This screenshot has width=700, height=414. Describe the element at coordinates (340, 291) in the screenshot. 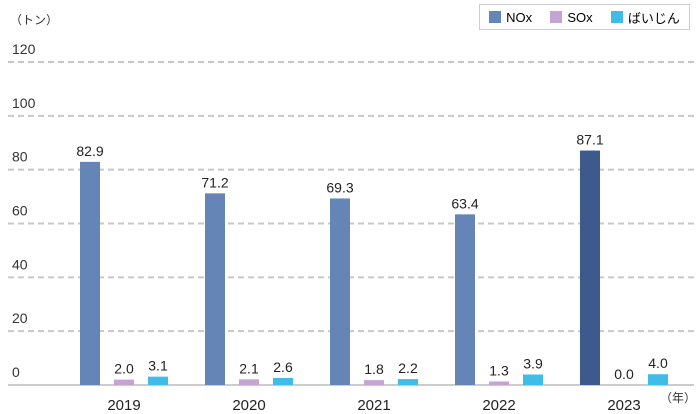

I see `bar-nox-2021` at that location.